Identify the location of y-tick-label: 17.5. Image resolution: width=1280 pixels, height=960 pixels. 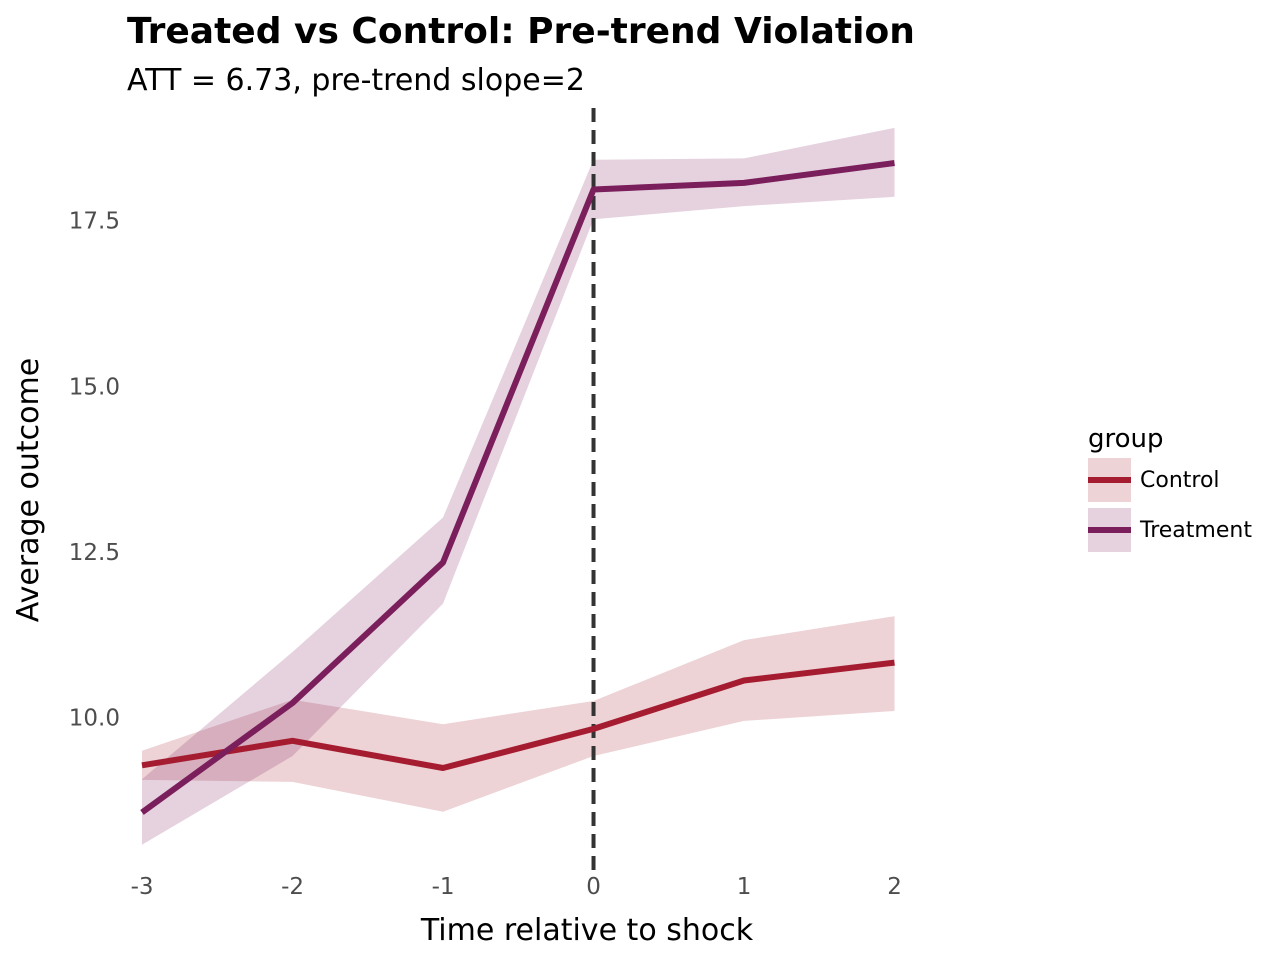
(94, 222).